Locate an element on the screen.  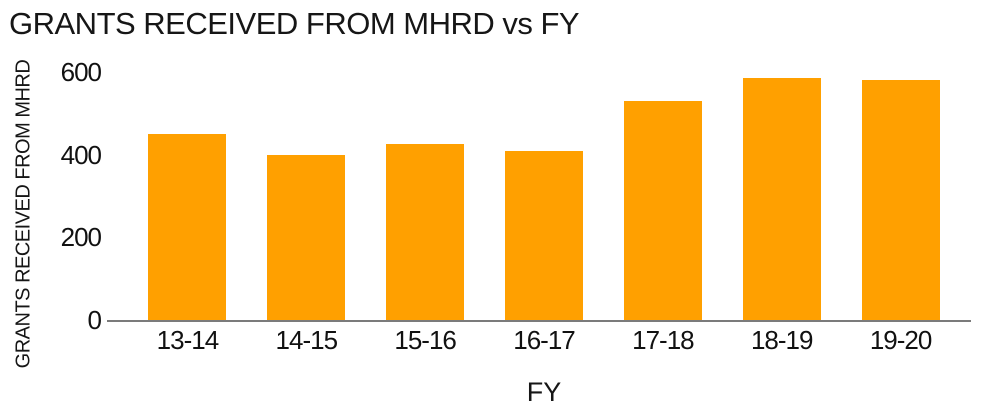
x-tick-label: 14-15 is located at coordinates (306, 340).